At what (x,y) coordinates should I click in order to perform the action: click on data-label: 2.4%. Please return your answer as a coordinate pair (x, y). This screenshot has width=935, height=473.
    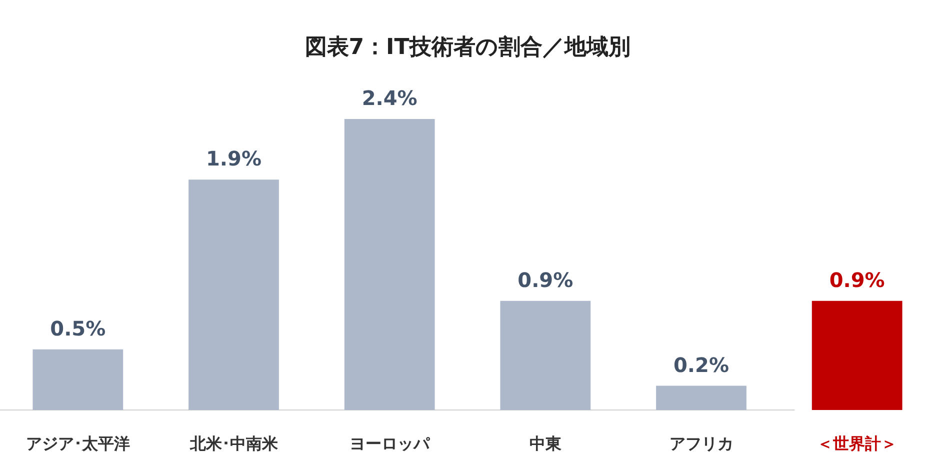
    Looking at the image, I should click on (390, 98).